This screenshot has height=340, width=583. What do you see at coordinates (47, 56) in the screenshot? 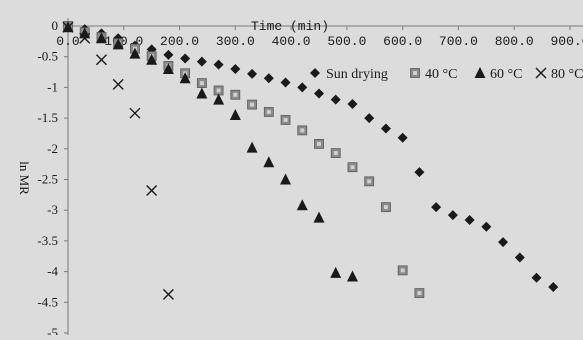
I see `y-tick-label: -0.5` at bounding box center [47, 56].